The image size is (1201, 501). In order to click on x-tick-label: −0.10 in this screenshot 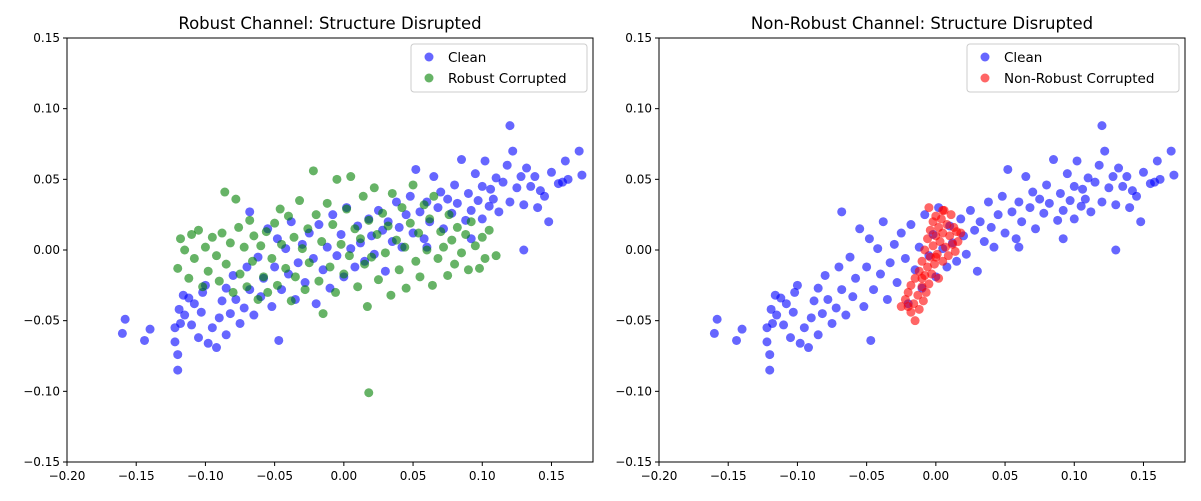, I will do `click(797, 476)`.